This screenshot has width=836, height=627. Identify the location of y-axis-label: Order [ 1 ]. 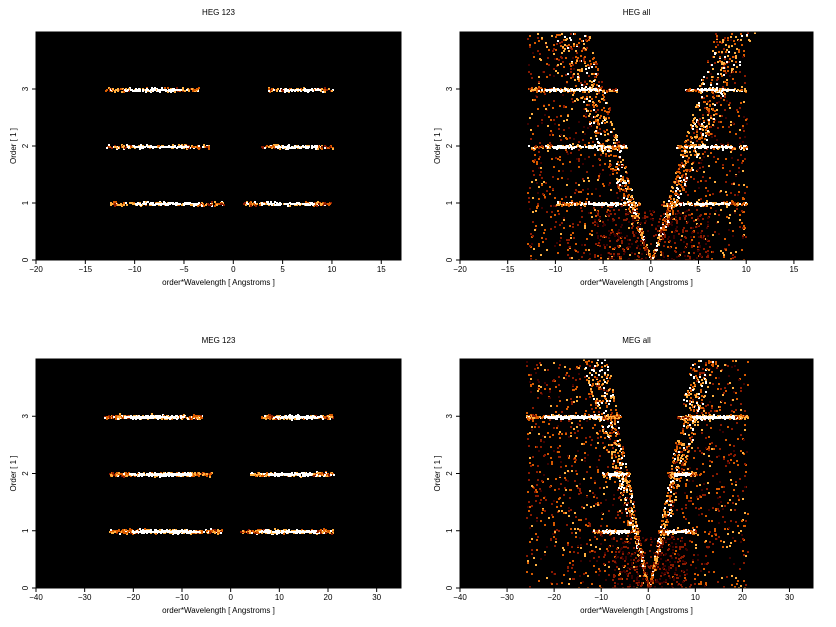
(437, 146).